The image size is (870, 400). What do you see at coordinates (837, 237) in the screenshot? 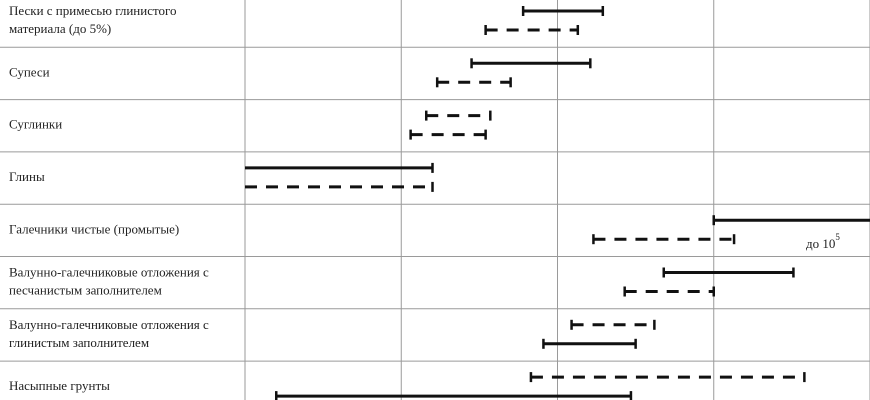
I see `annotation-superscript: 5` at bounding box center [837, 237].